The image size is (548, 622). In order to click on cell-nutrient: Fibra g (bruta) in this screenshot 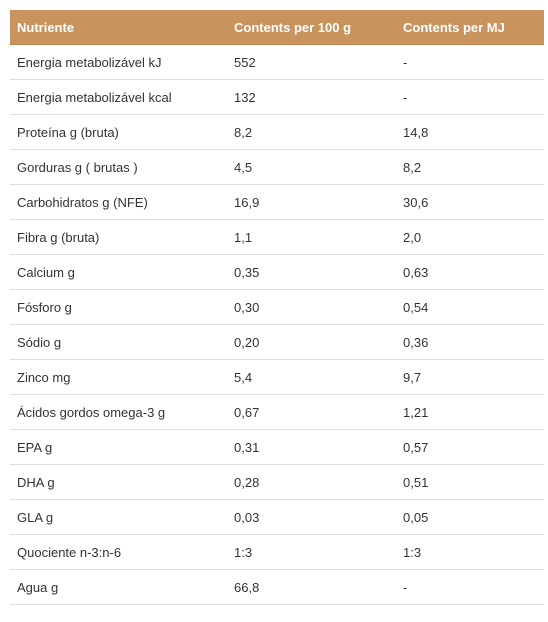, I will do `click(118, 237)`.